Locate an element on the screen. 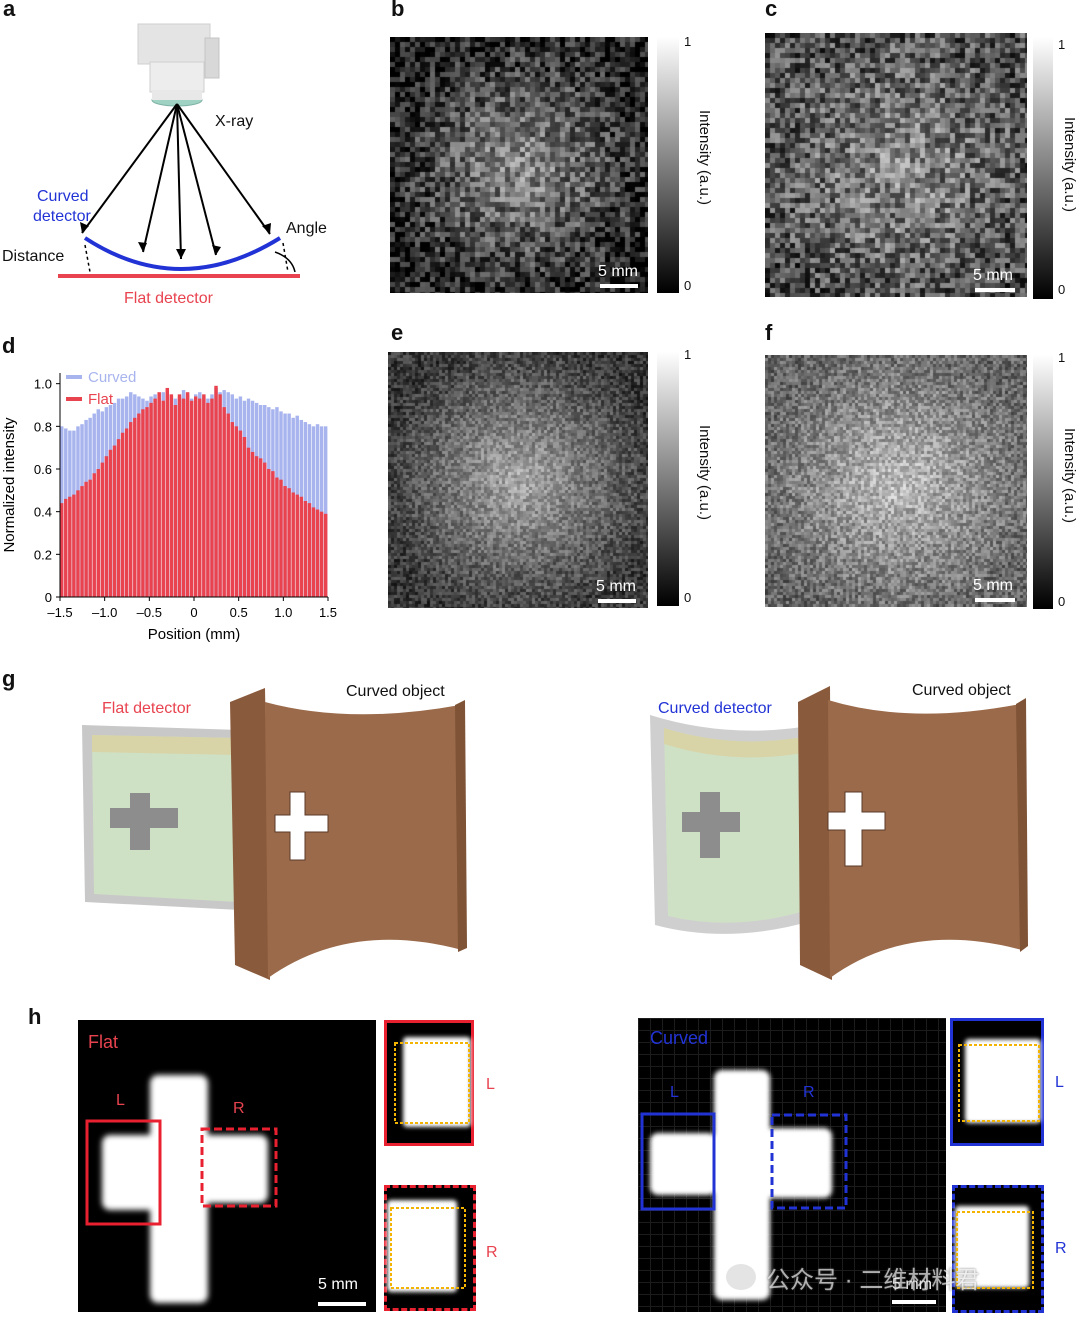  colorbar-title-c: Intensity (a.u.) is located at coordinates (1069, 165).